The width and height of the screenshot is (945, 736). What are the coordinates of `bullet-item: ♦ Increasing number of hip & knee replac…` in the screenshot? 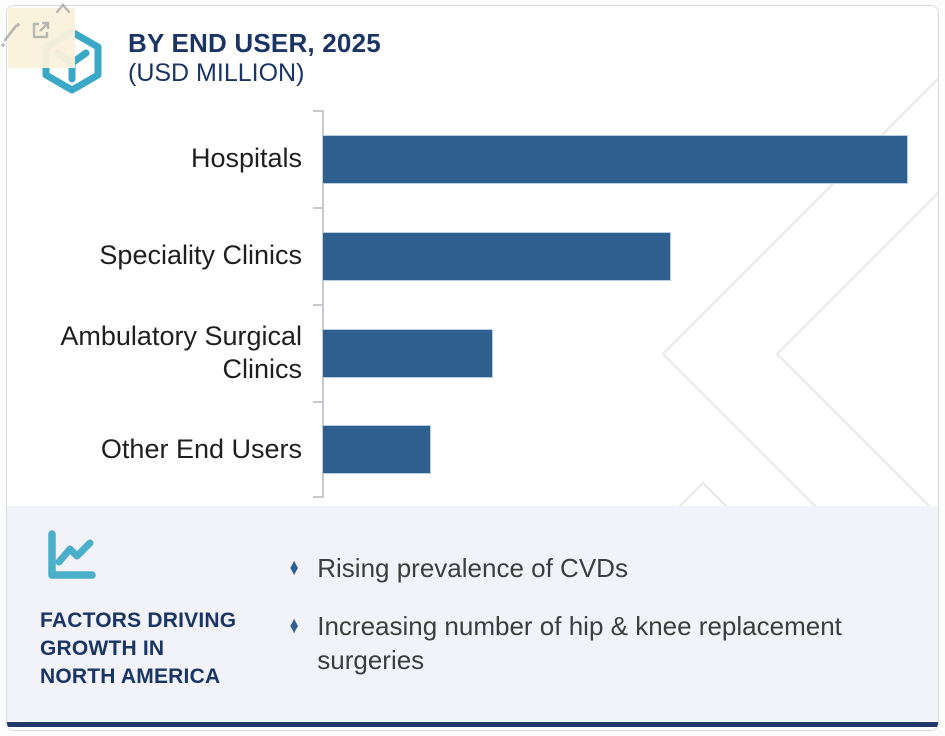 It's located at (608, 643).